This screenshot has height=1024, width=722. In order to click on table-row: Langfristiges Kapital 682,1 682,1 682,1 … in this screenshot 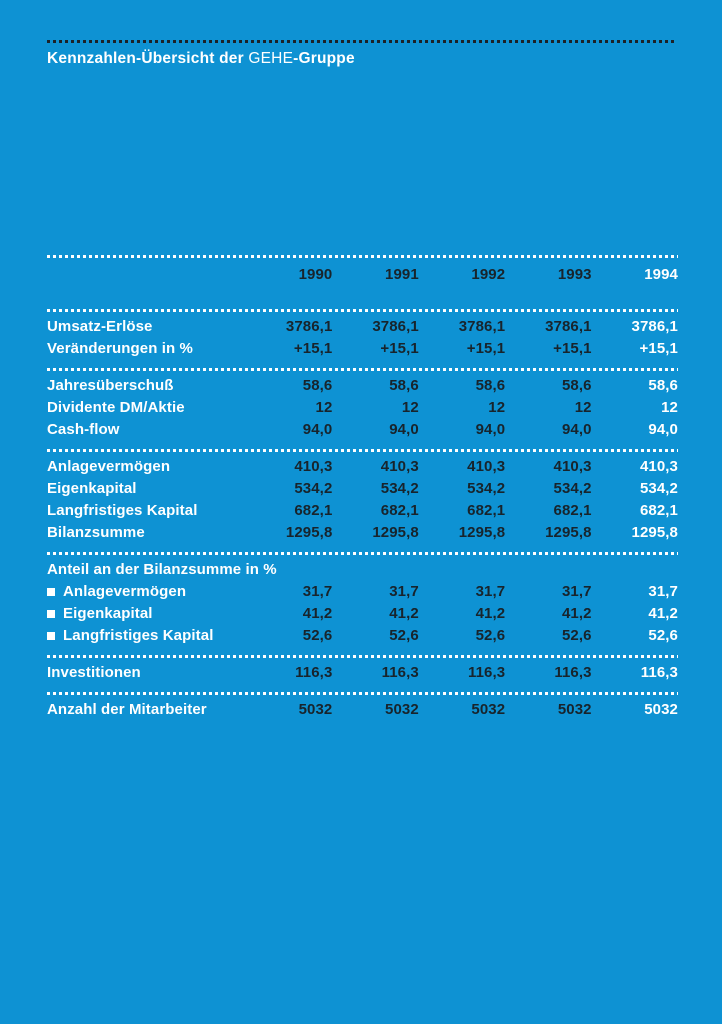, I will do `click(362, 511)`.